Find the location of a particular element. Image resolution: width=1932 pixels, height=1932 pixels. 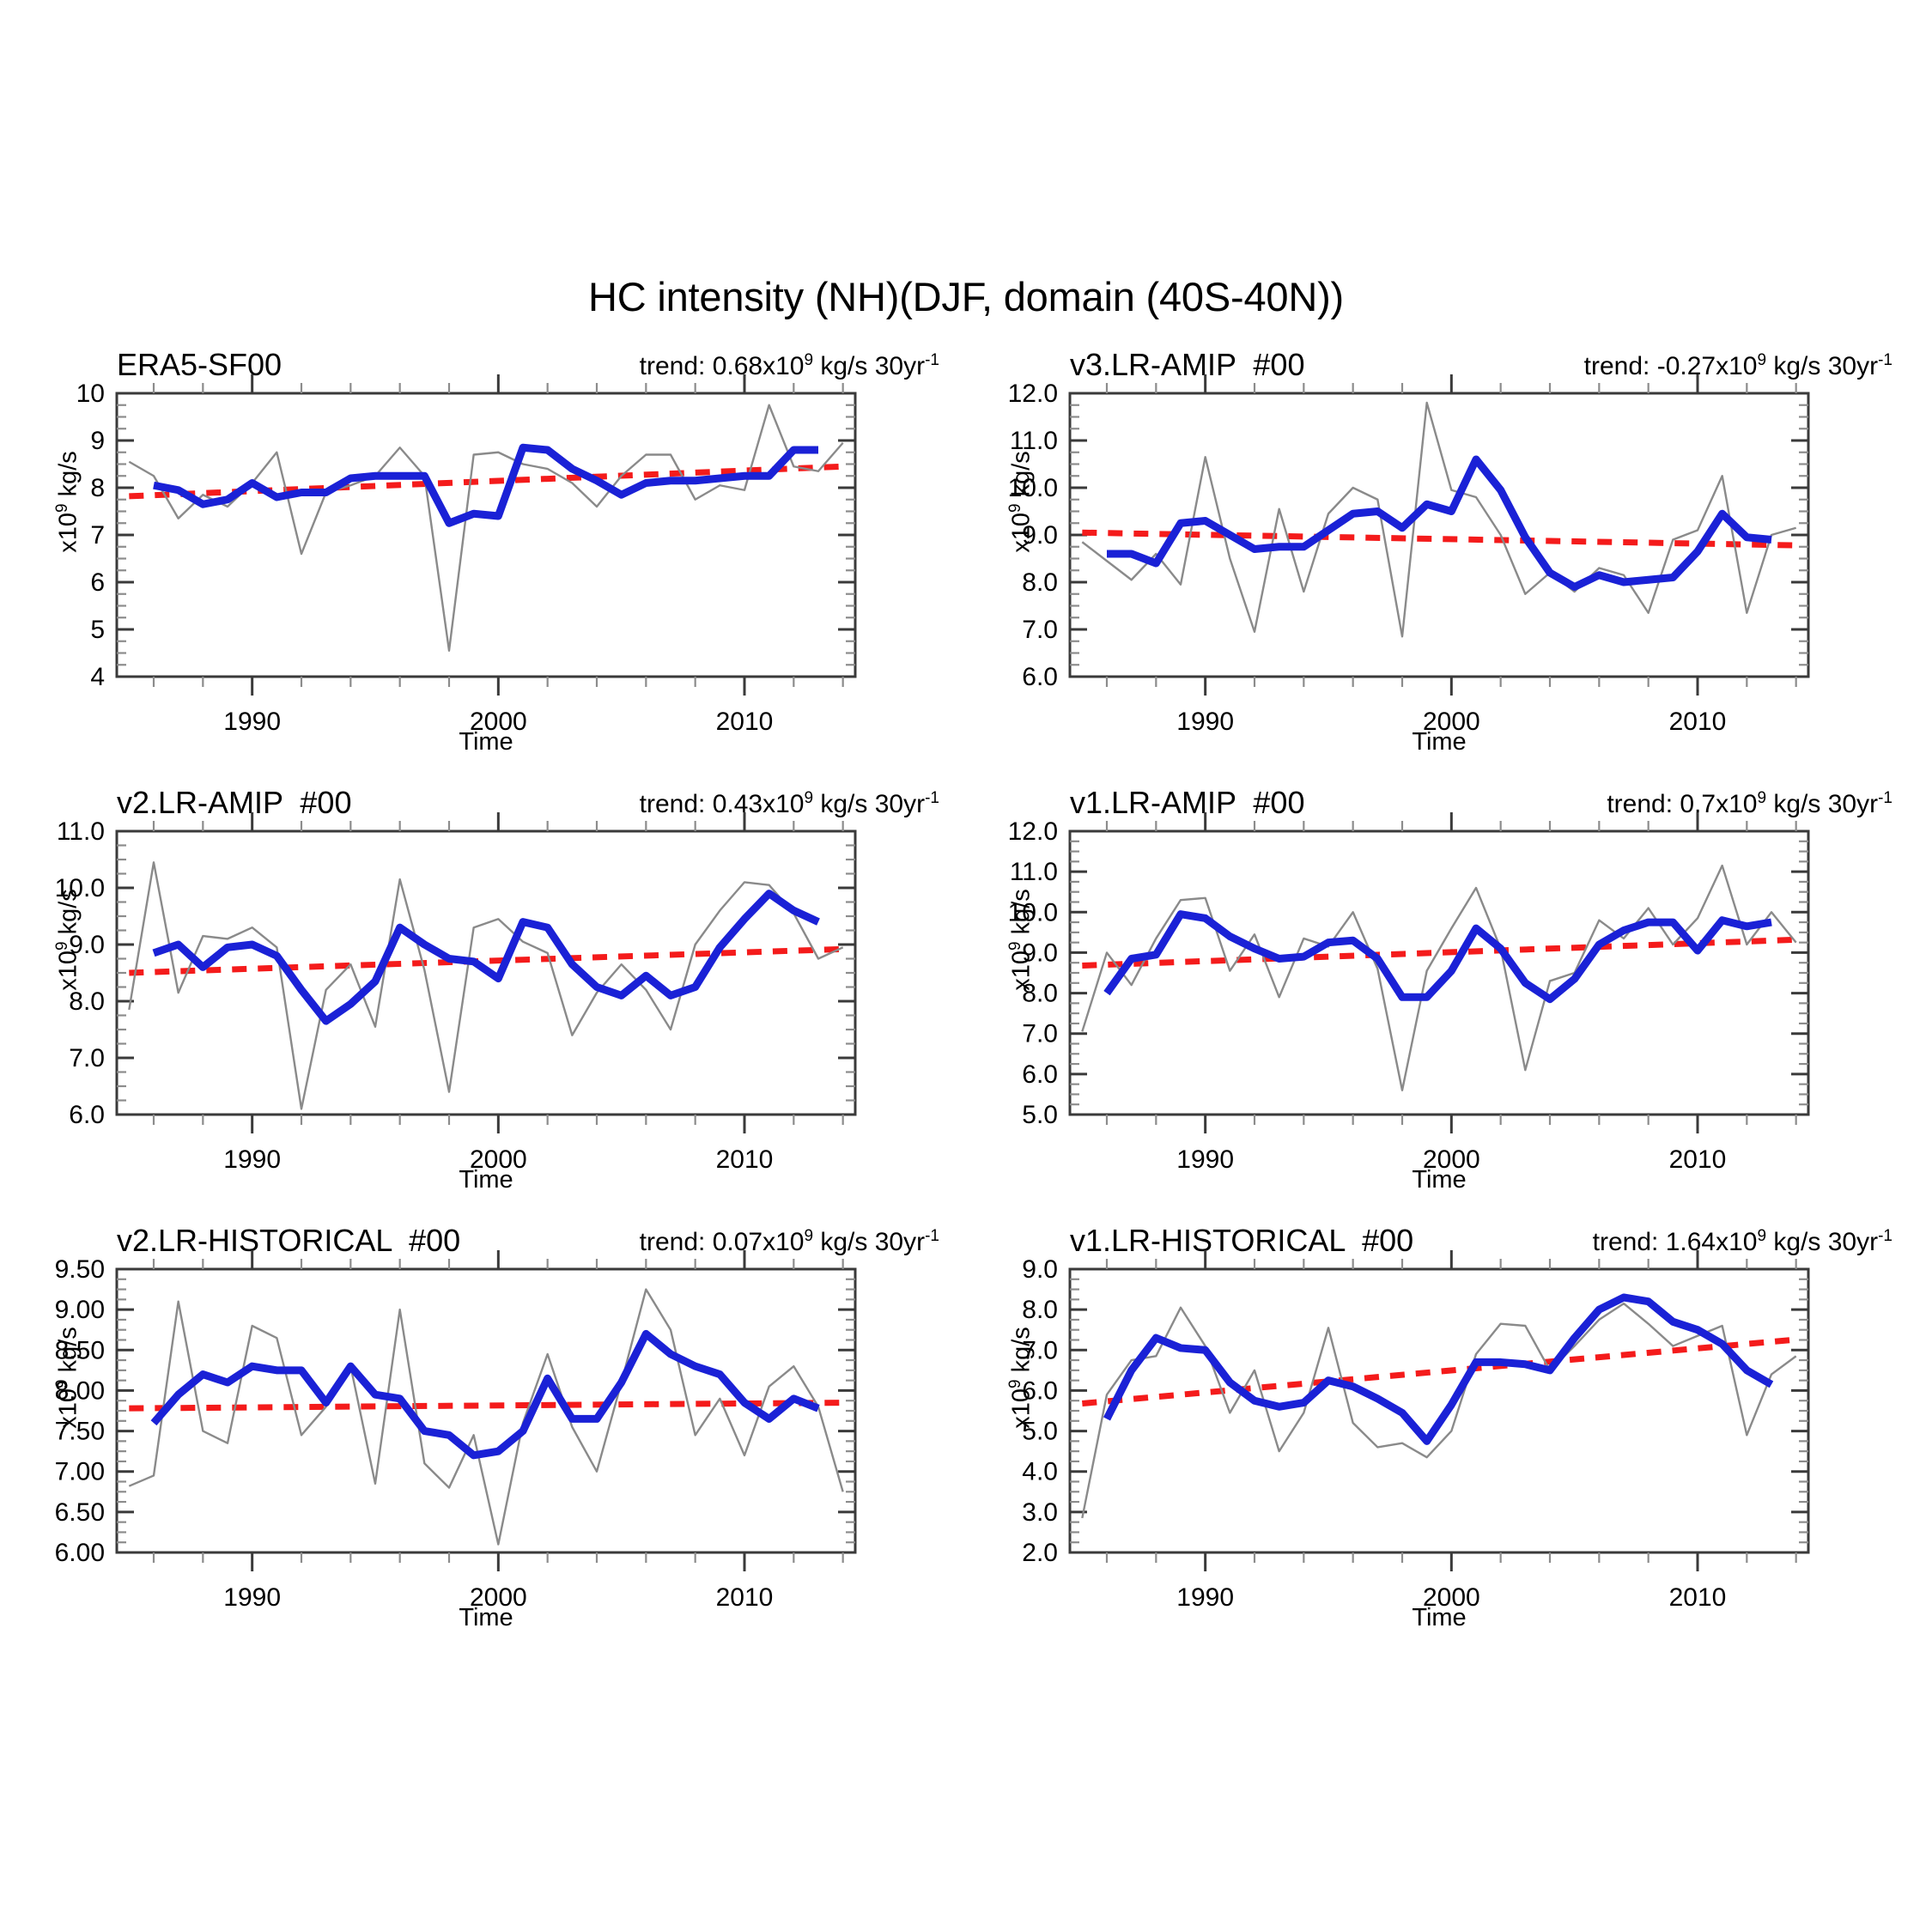

y-tick-label: 4 is located at coordinates (98, 677).